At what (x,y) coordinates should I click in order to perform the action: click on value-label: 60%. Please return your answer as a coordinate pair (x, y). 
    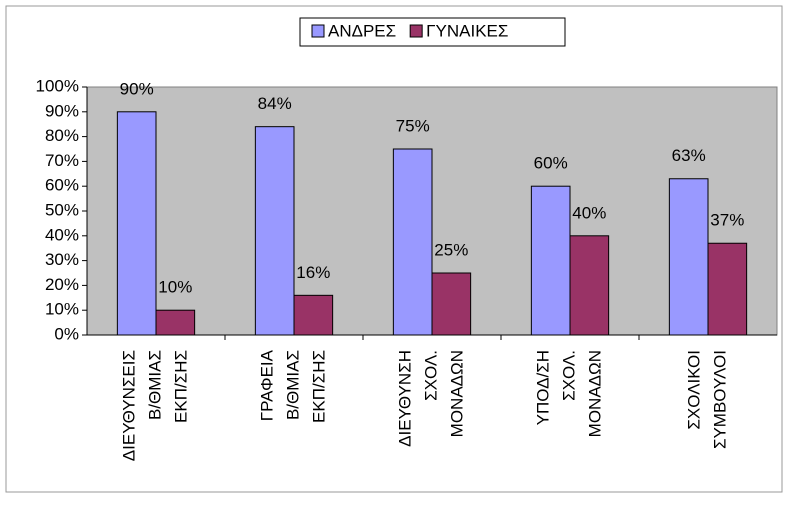
    Looking at the image, I should click on (551, 163).